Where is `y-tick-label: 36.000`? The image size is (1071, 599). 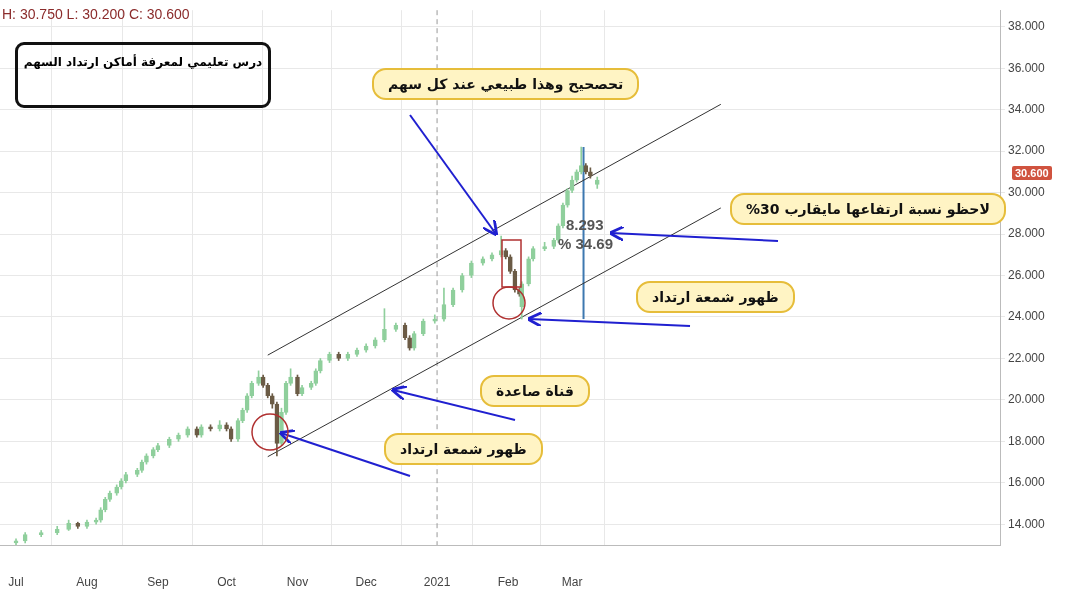
y-tick-label: 36.000 is located at coordinates (1027, 67).